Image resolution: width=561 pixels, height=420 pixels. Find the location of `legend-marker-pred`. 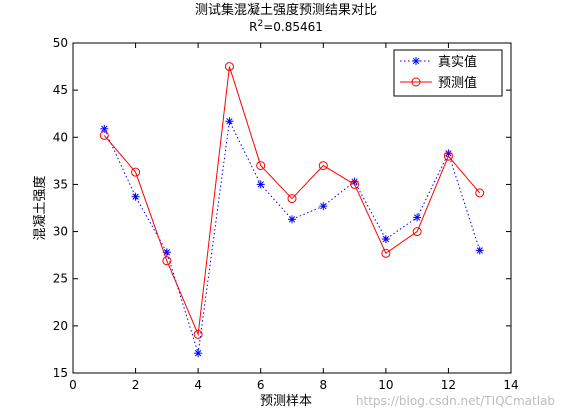

legend-marker-pred is located at coordinates (416, 82).